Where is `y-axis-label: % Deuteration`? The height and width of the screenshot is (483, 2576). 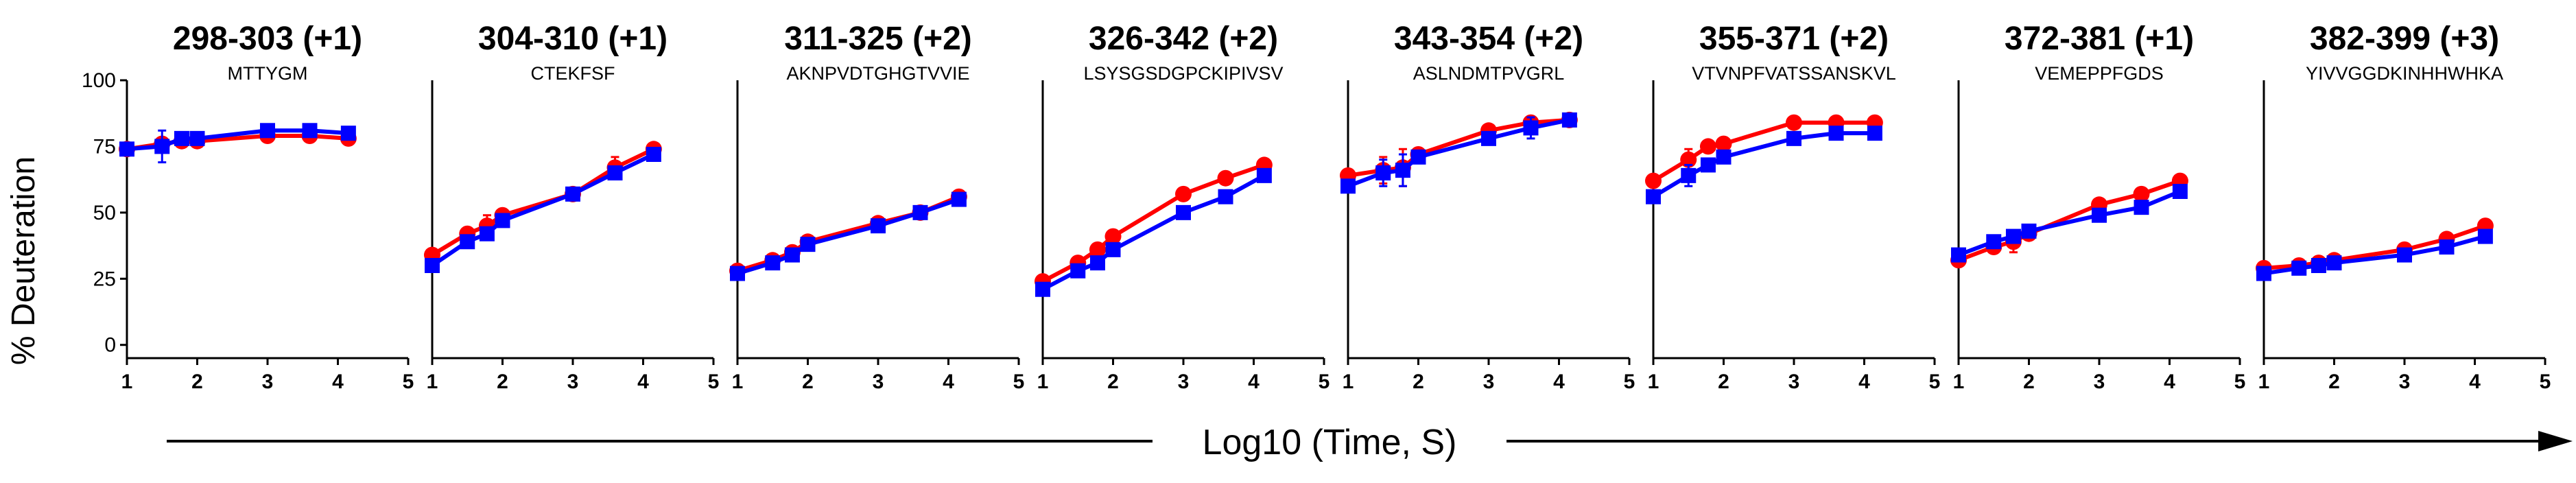
y-axis-label: % Deuteration is located at coordinates (23, 260).